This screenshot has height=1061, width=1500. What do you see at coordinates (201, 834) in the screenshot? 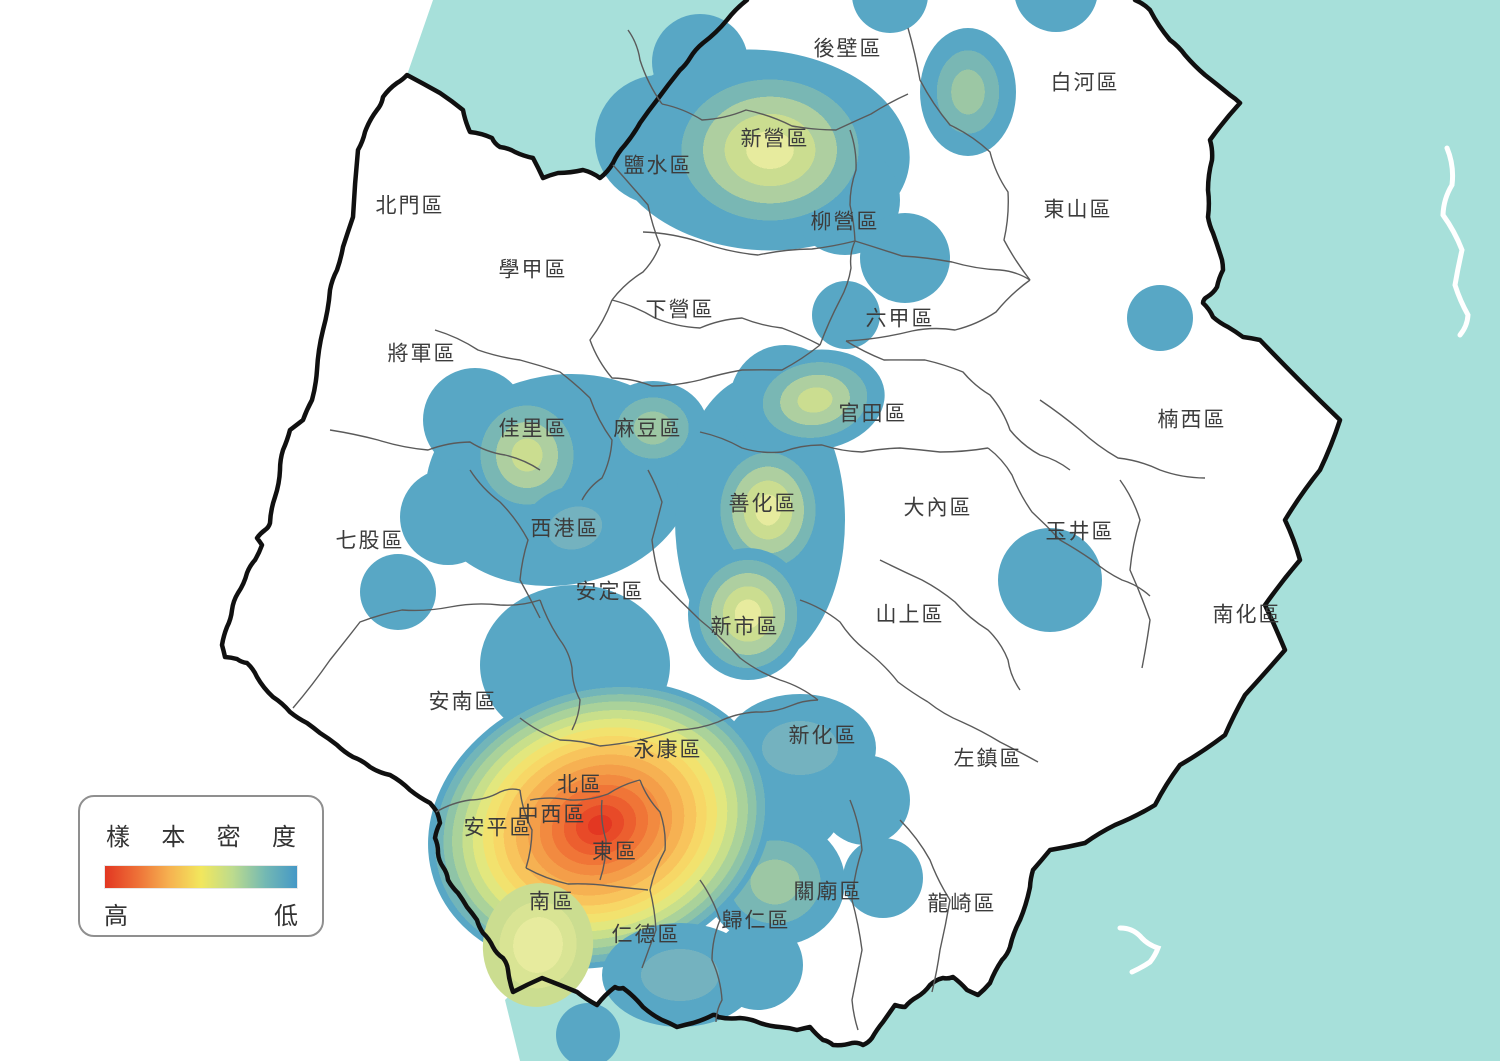
I see `legend-title: 樣本密度` at bounding box center [201, 834].